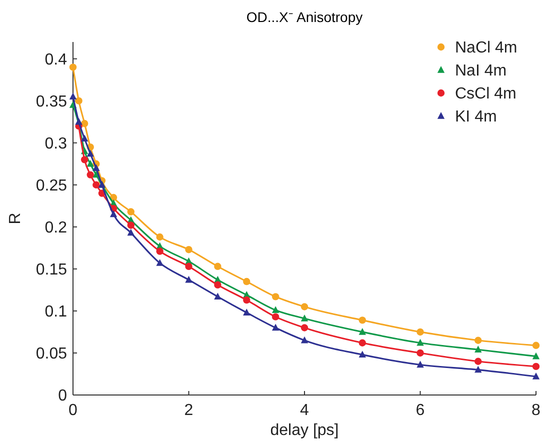  I want to click on y-tick-label: 0.2, so click(56, 228).